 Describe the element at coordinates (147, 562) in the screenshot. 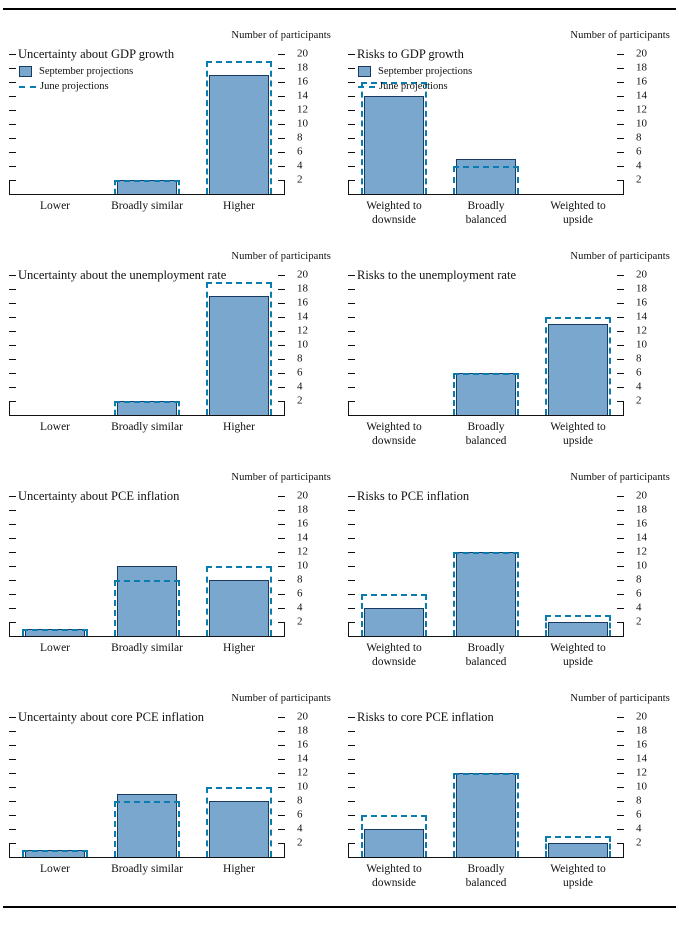

I see `plot-area: Uncertainty about PCE inflation` at that location.